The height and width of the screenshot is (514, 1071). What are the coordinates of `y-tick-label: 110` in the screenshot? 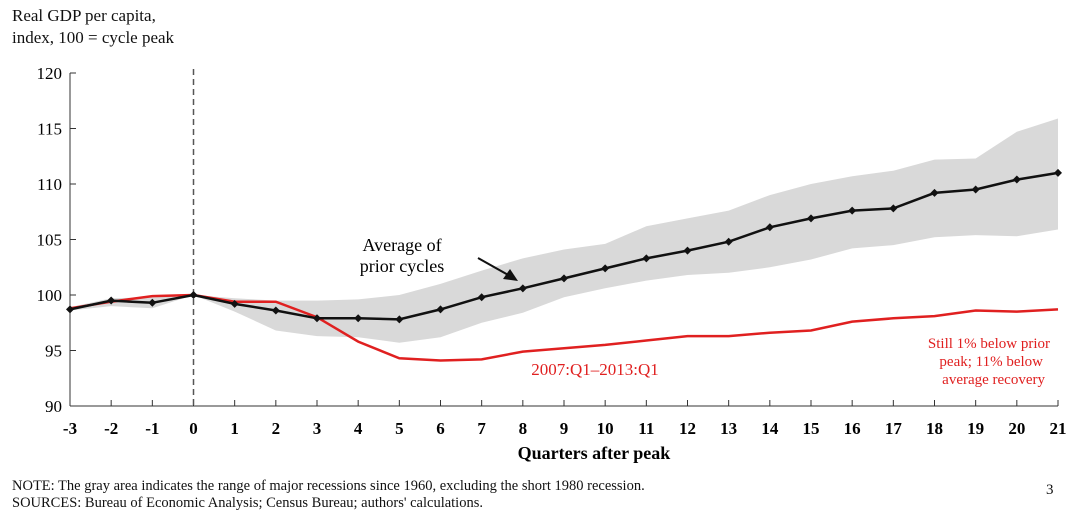 It's located at (49, 184).